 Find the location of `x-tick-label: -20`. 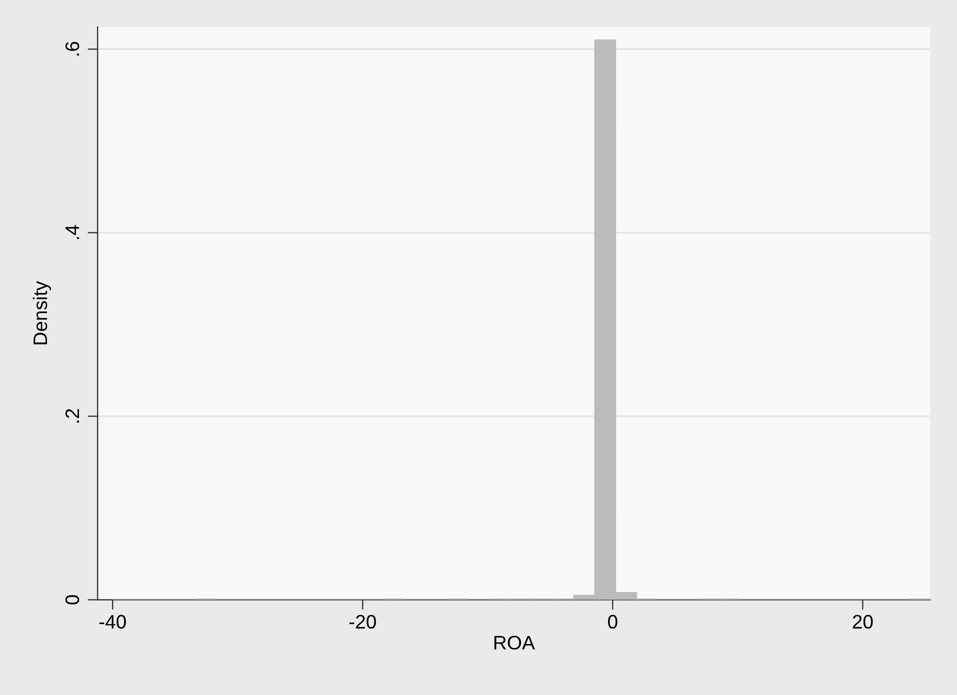

x-tick-label: -20 is located at coordinates (362, 621).